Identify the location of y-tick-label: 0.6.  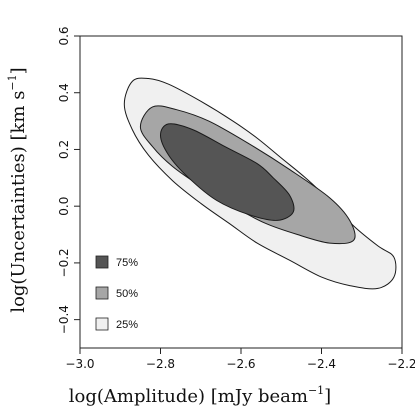
(64, 35).